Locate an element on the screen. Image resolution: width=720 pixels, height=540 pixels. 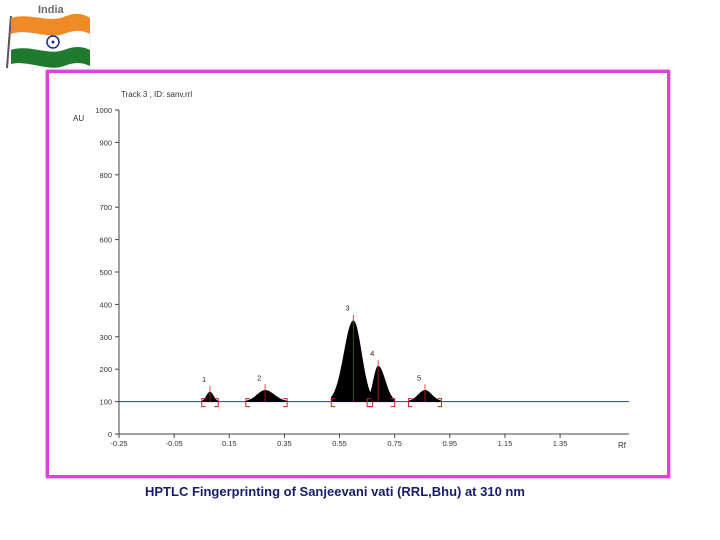
peak-4-end-bracket is located at coordinates (393, 403).